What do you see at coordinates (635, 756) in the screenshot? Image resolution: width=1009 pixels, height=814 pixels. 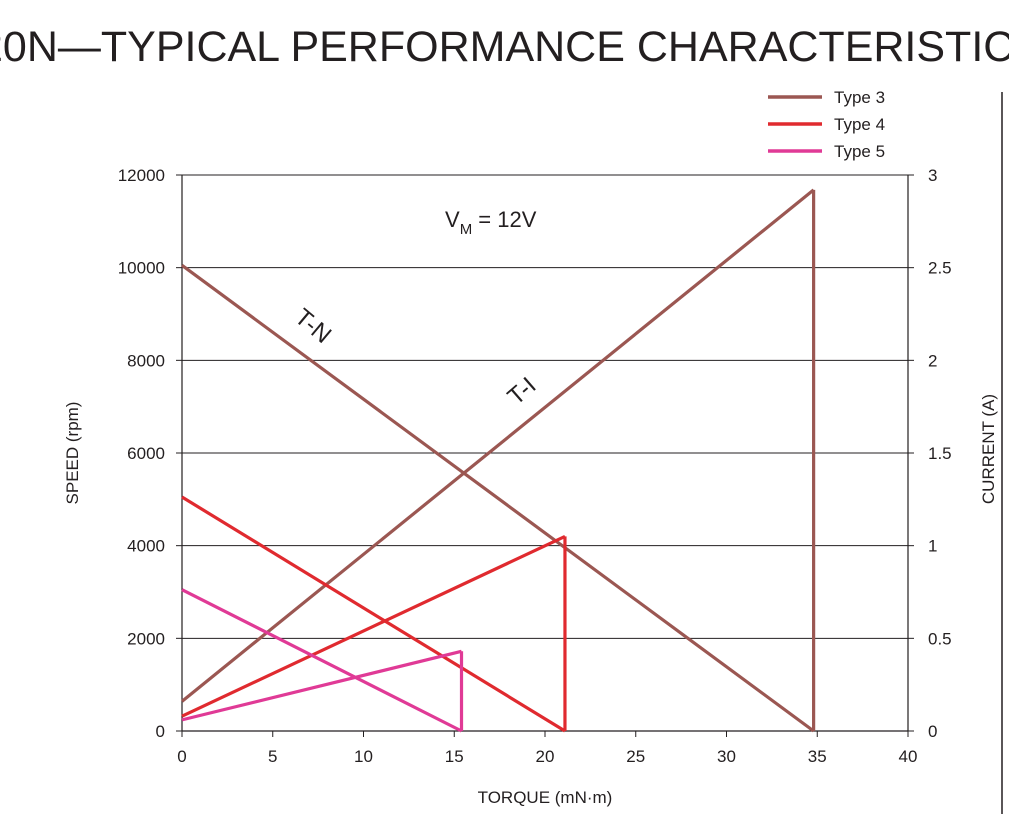 I see `x-tick-label: 25` at bounding box center [635, 756].